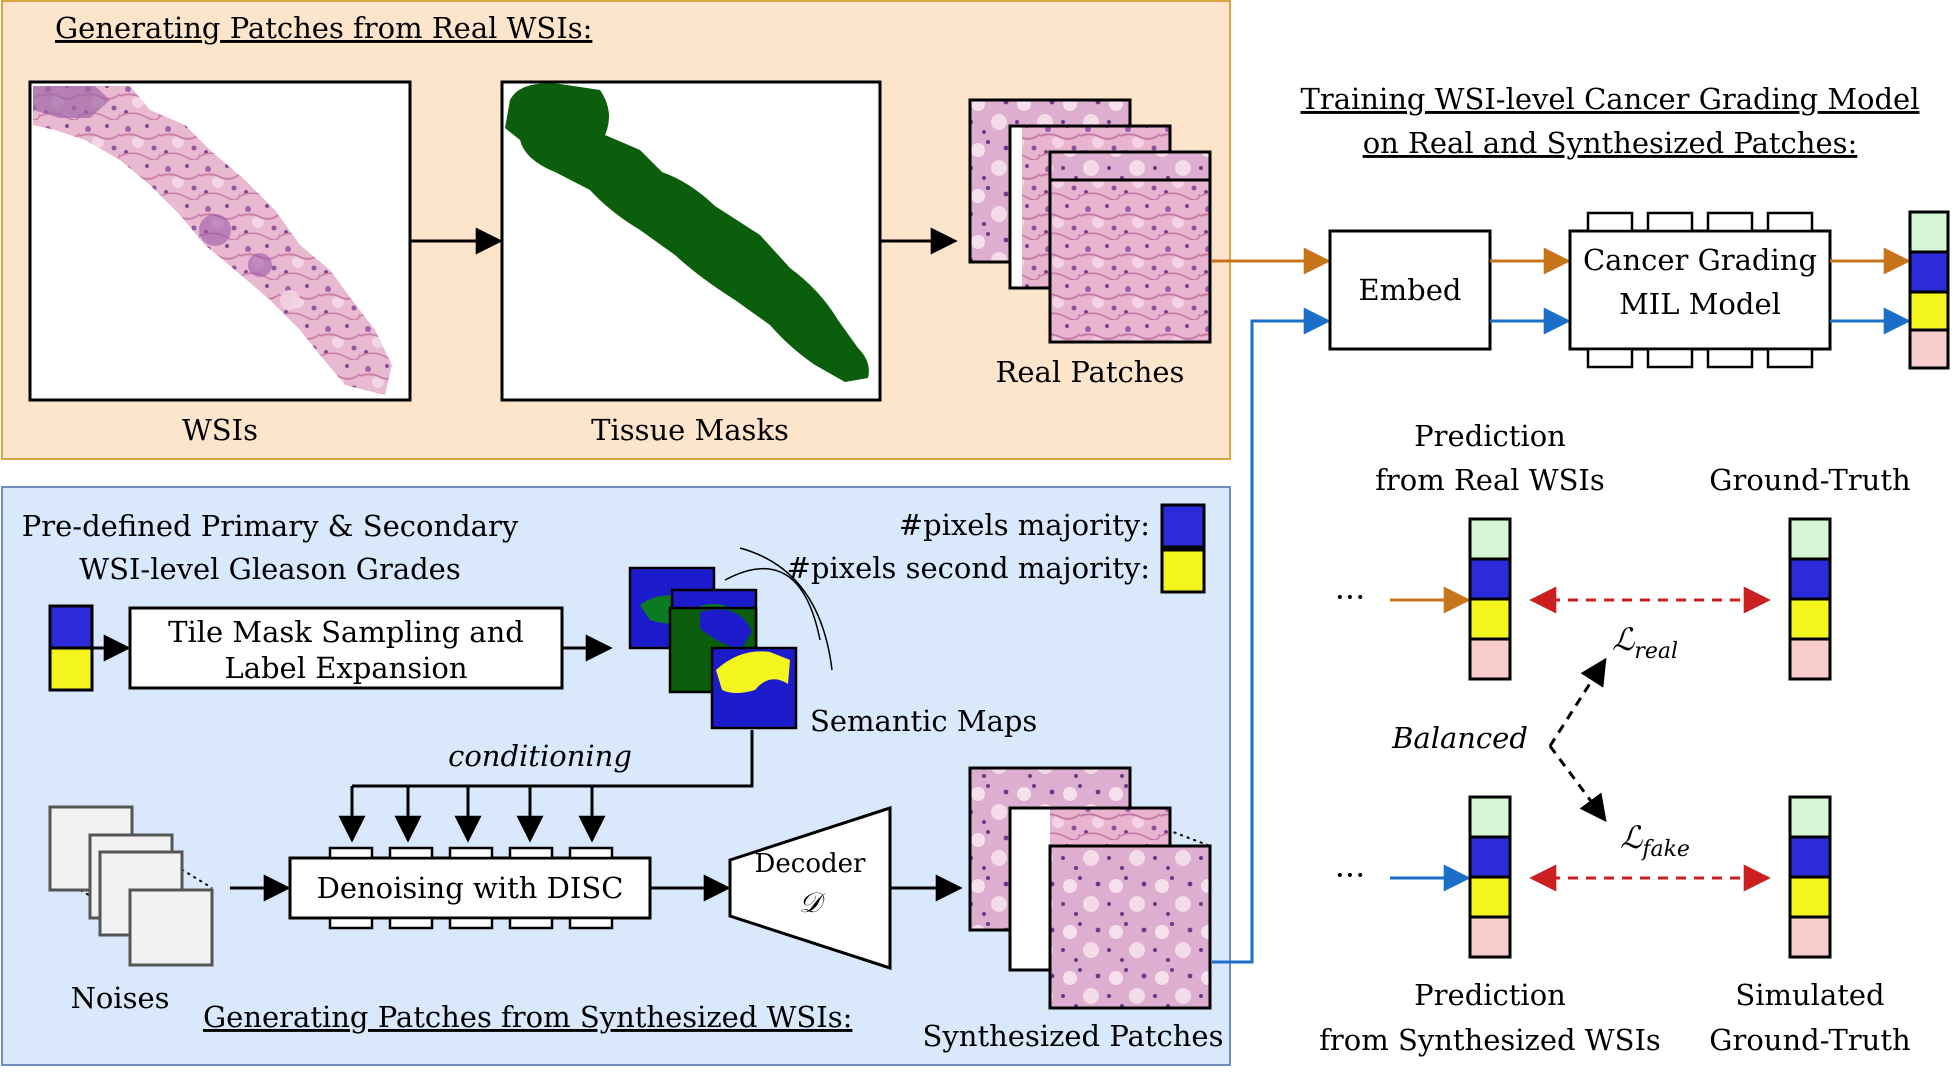 Image resolution: width=1954 pixels, height=1080 pixels. Describe the element at coordinates (345, 668) in the screenshot. I see `sampling-line2: Label Expansion` at that location.